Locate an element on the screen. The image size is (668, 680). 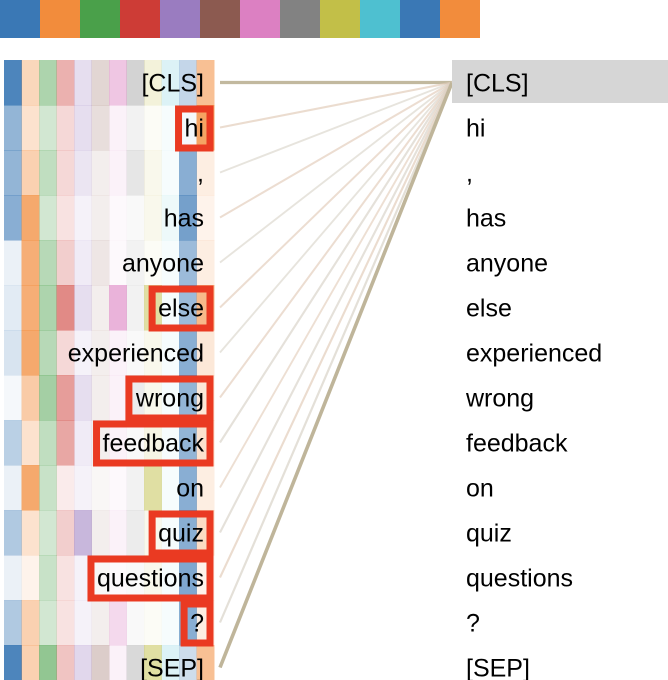
right-token: wrong is located at coordinates (499, 399).